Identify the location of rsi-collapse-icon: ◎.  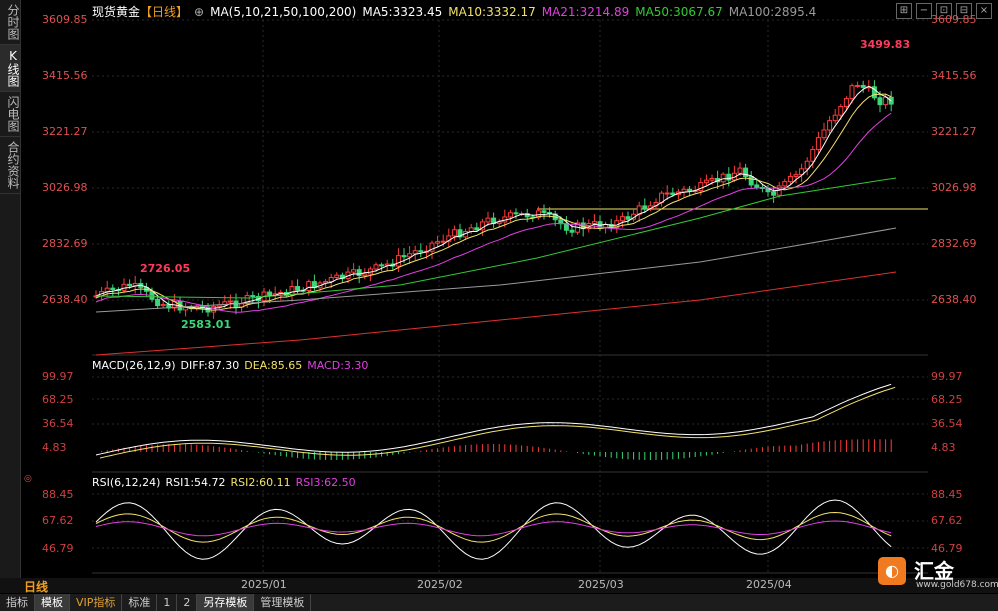
(28, 479).